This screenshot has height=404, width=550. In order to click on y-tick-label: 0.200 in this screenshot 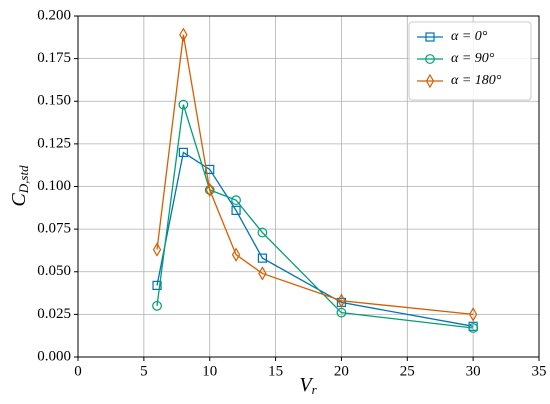, I will do `click(54, 15)`.